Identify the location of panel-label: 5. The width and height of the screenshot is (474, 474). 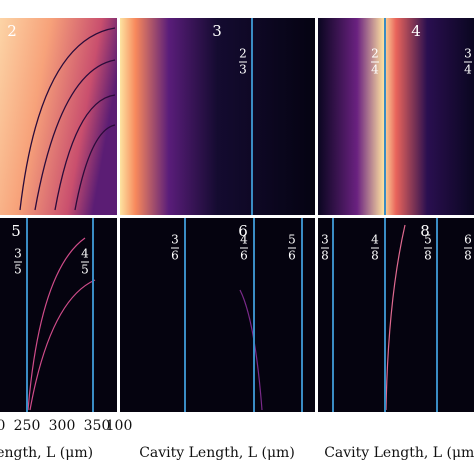
(16, 231).